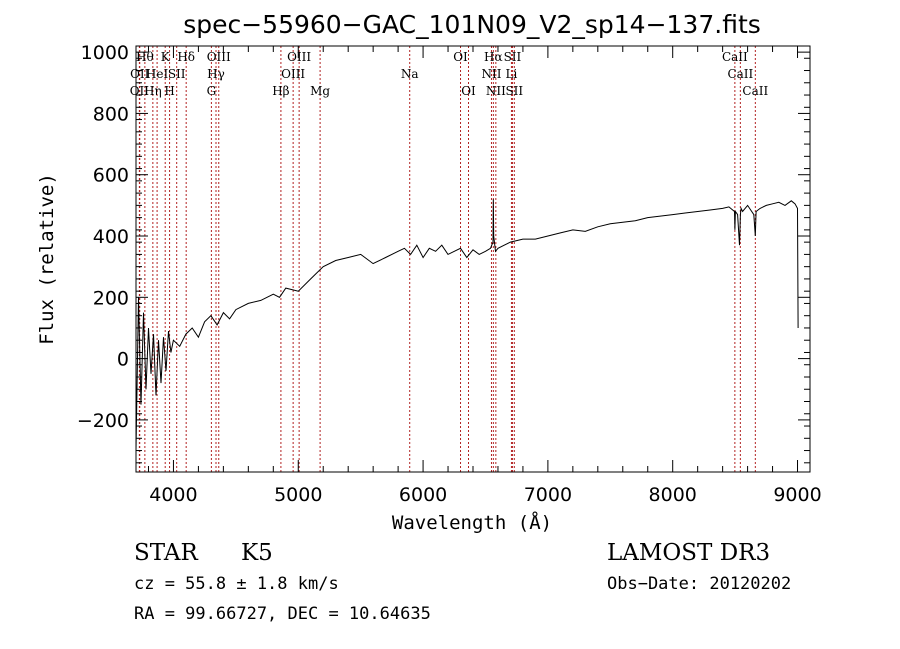 The height and width of the screenshot is (649, 900). Describe the element at coordinates (673, 495) in the screenshot. I see `x-tick-label: 8000` at that location.